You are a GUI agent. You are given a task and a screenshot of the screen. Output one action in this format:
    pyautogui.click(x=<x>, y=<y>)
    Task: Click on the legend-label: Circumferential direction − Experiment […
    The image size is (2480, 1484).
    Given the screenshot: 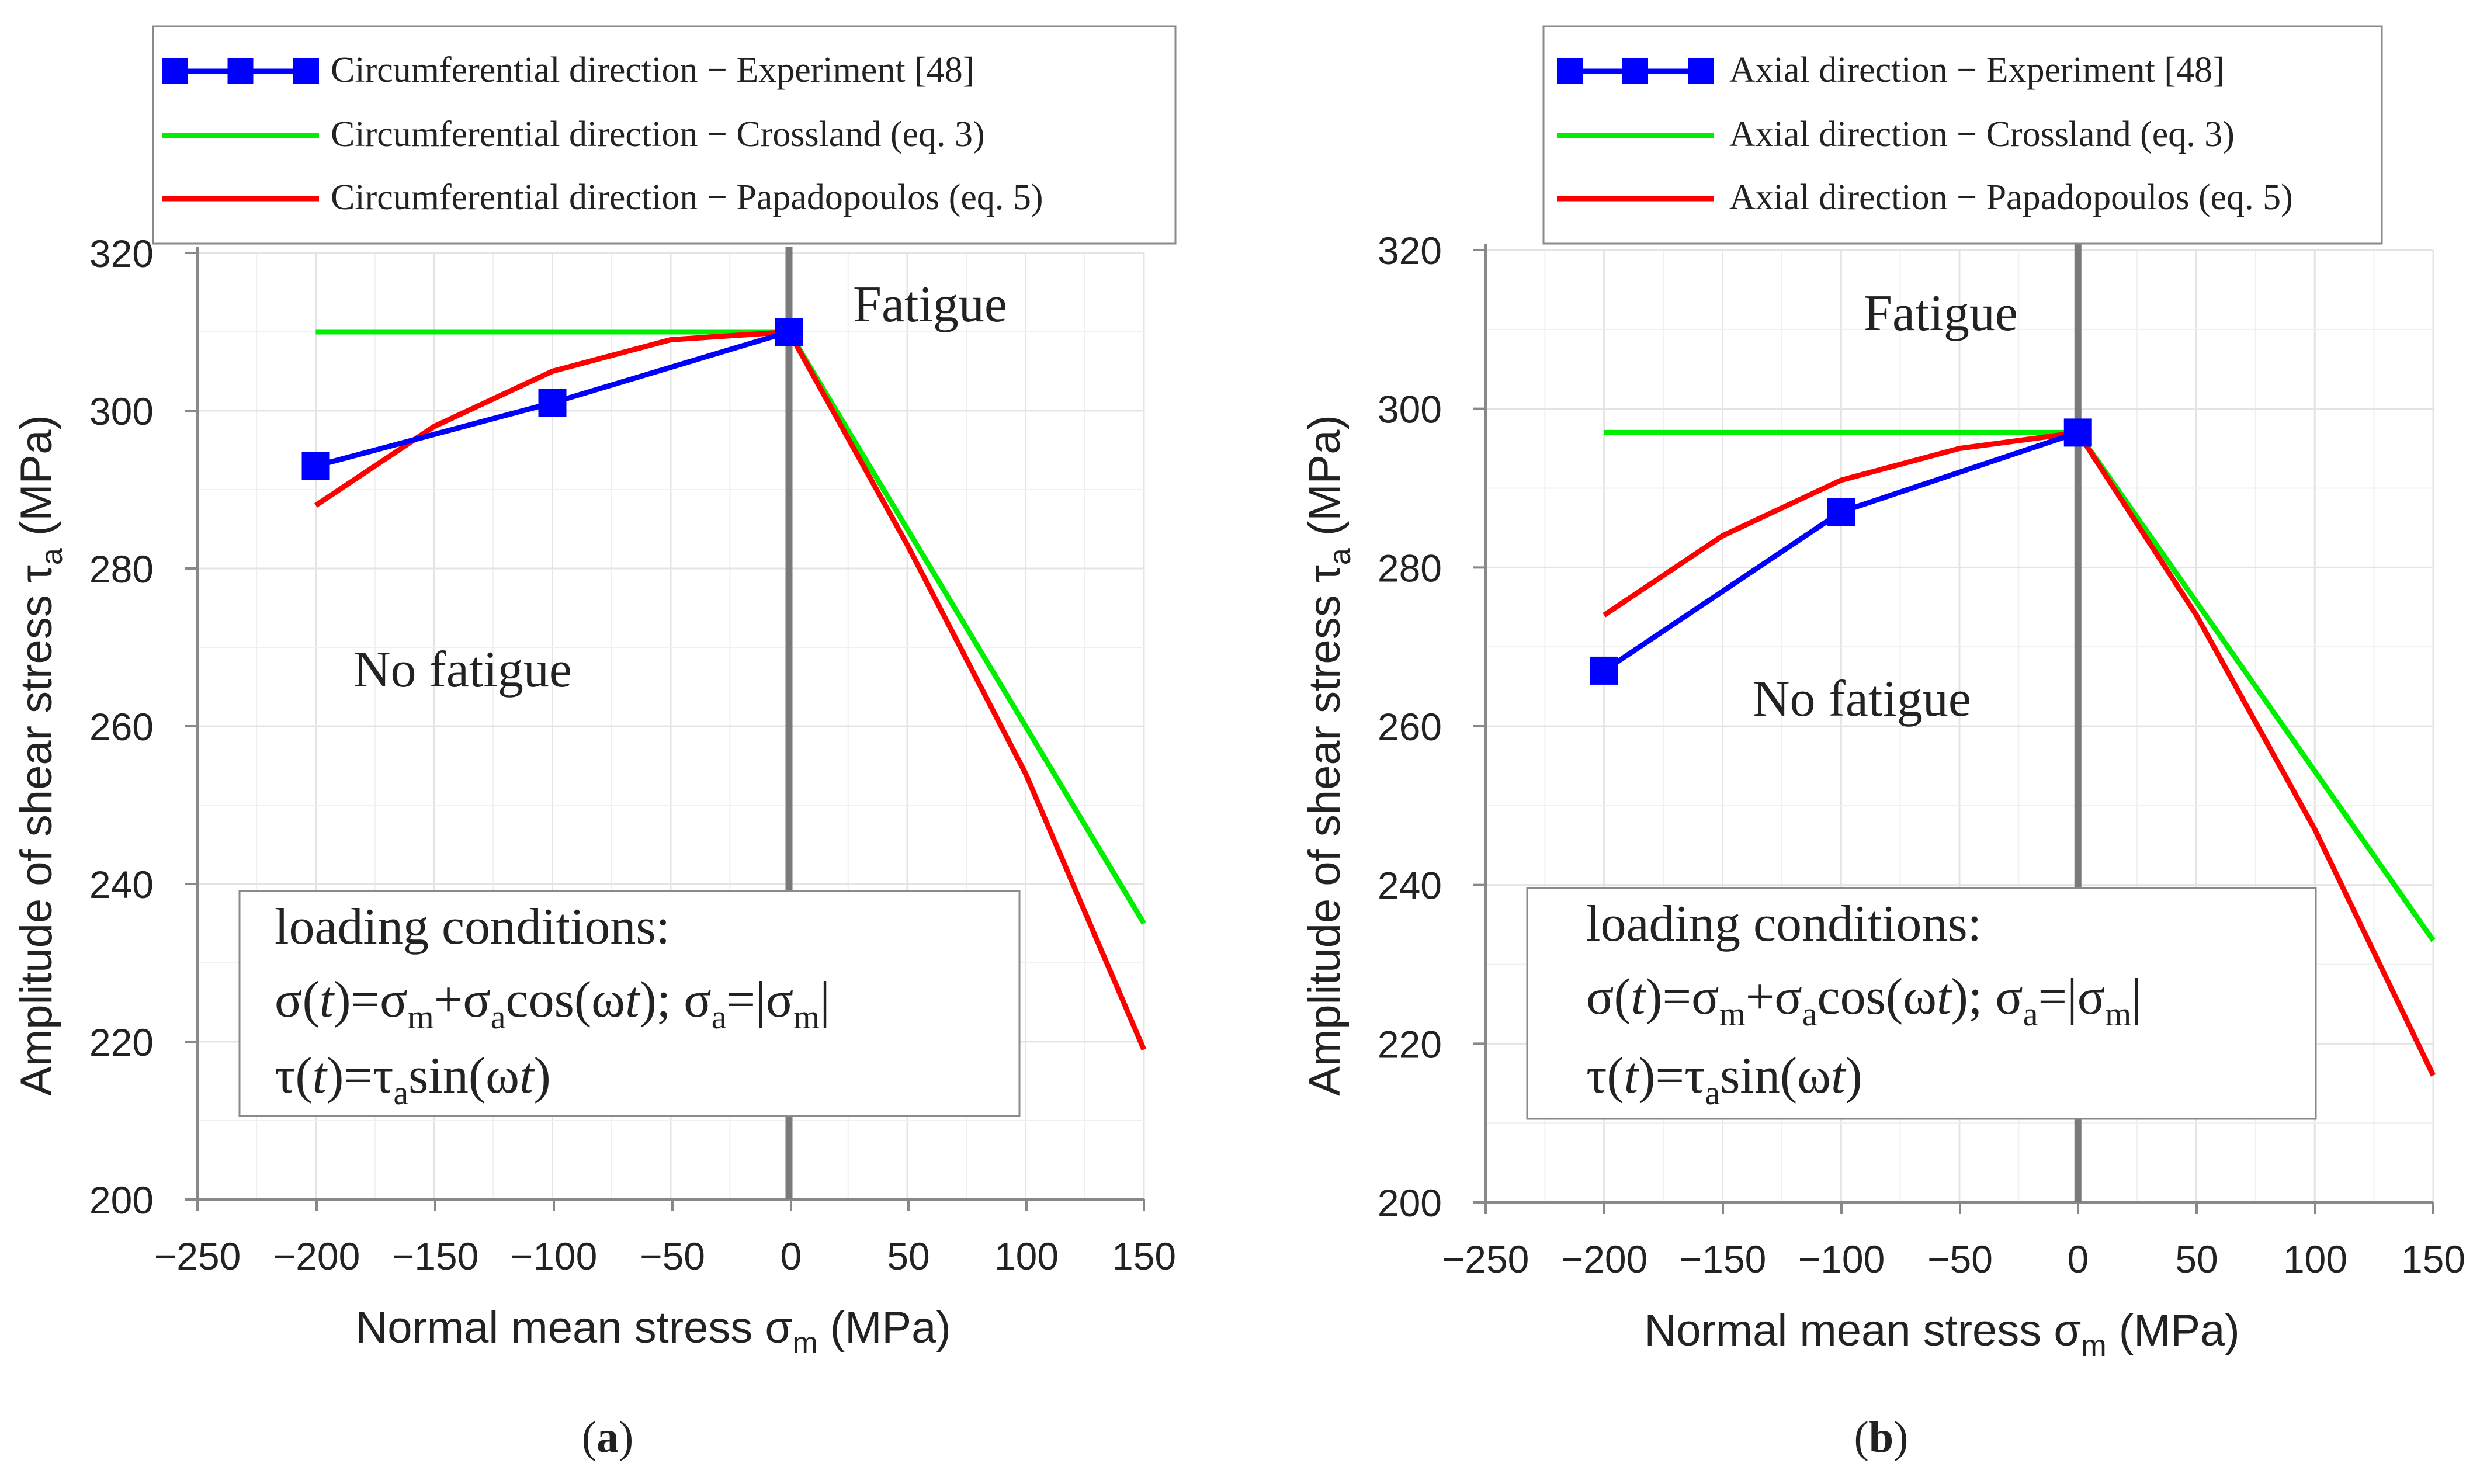 What is the action you would take?
    pyautogui.click(x=653, y=70)
    